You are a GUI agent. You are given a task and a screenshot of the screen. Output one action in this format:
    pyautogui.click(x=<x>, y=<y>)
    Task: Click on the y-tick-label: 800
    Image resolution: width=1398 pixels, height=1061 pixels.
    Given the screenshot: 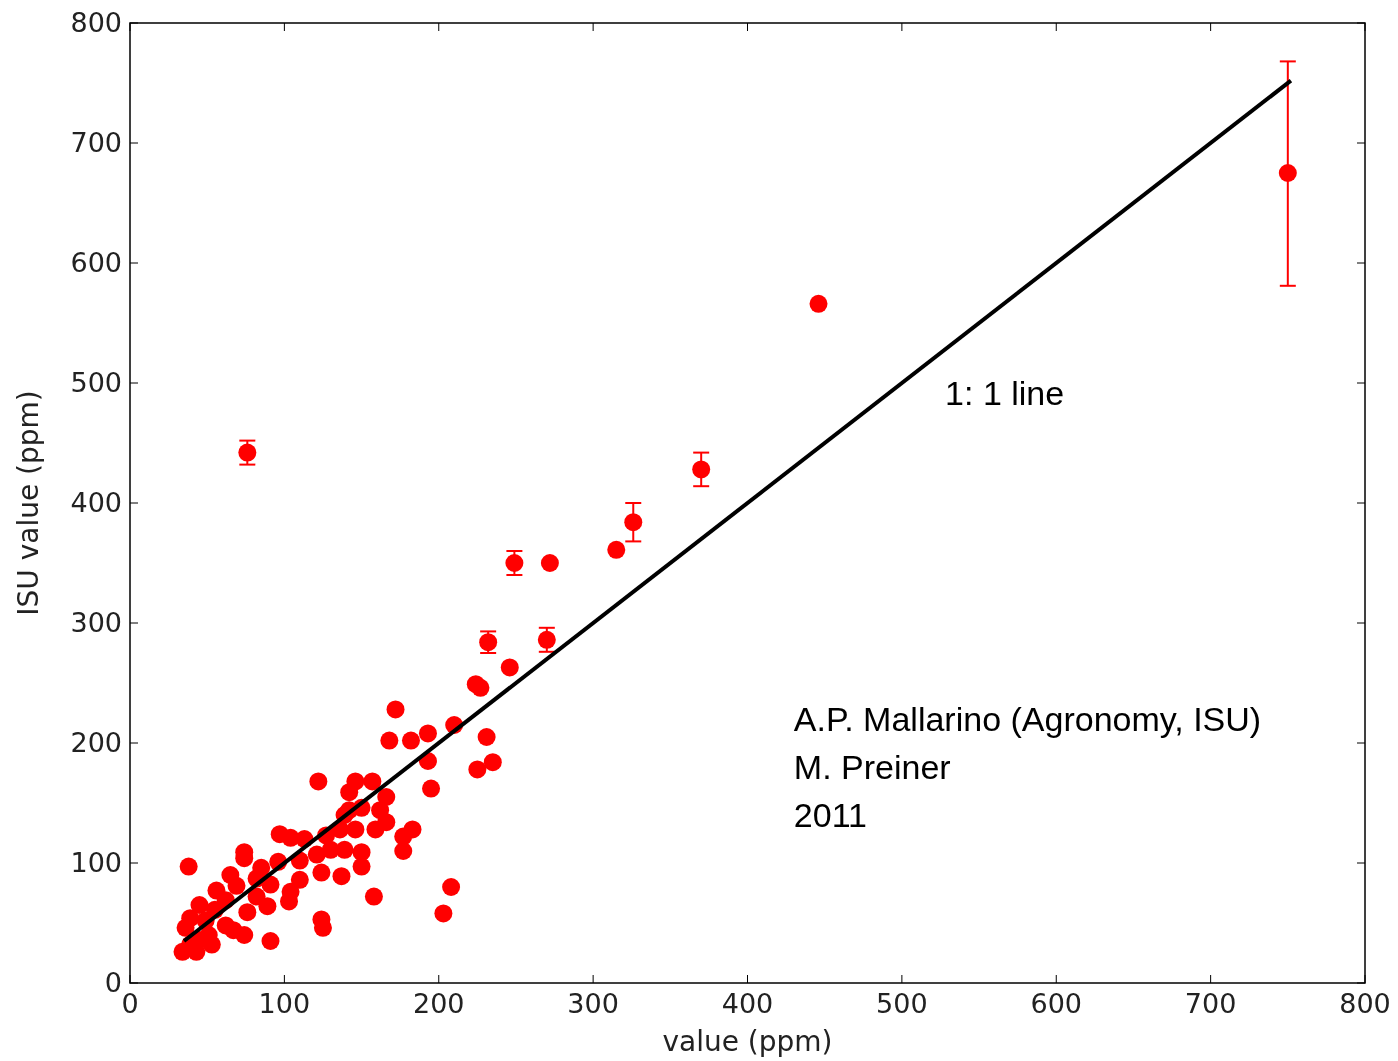 What is the action you would take?
    pyautogui.click(x=96, y=23)
    